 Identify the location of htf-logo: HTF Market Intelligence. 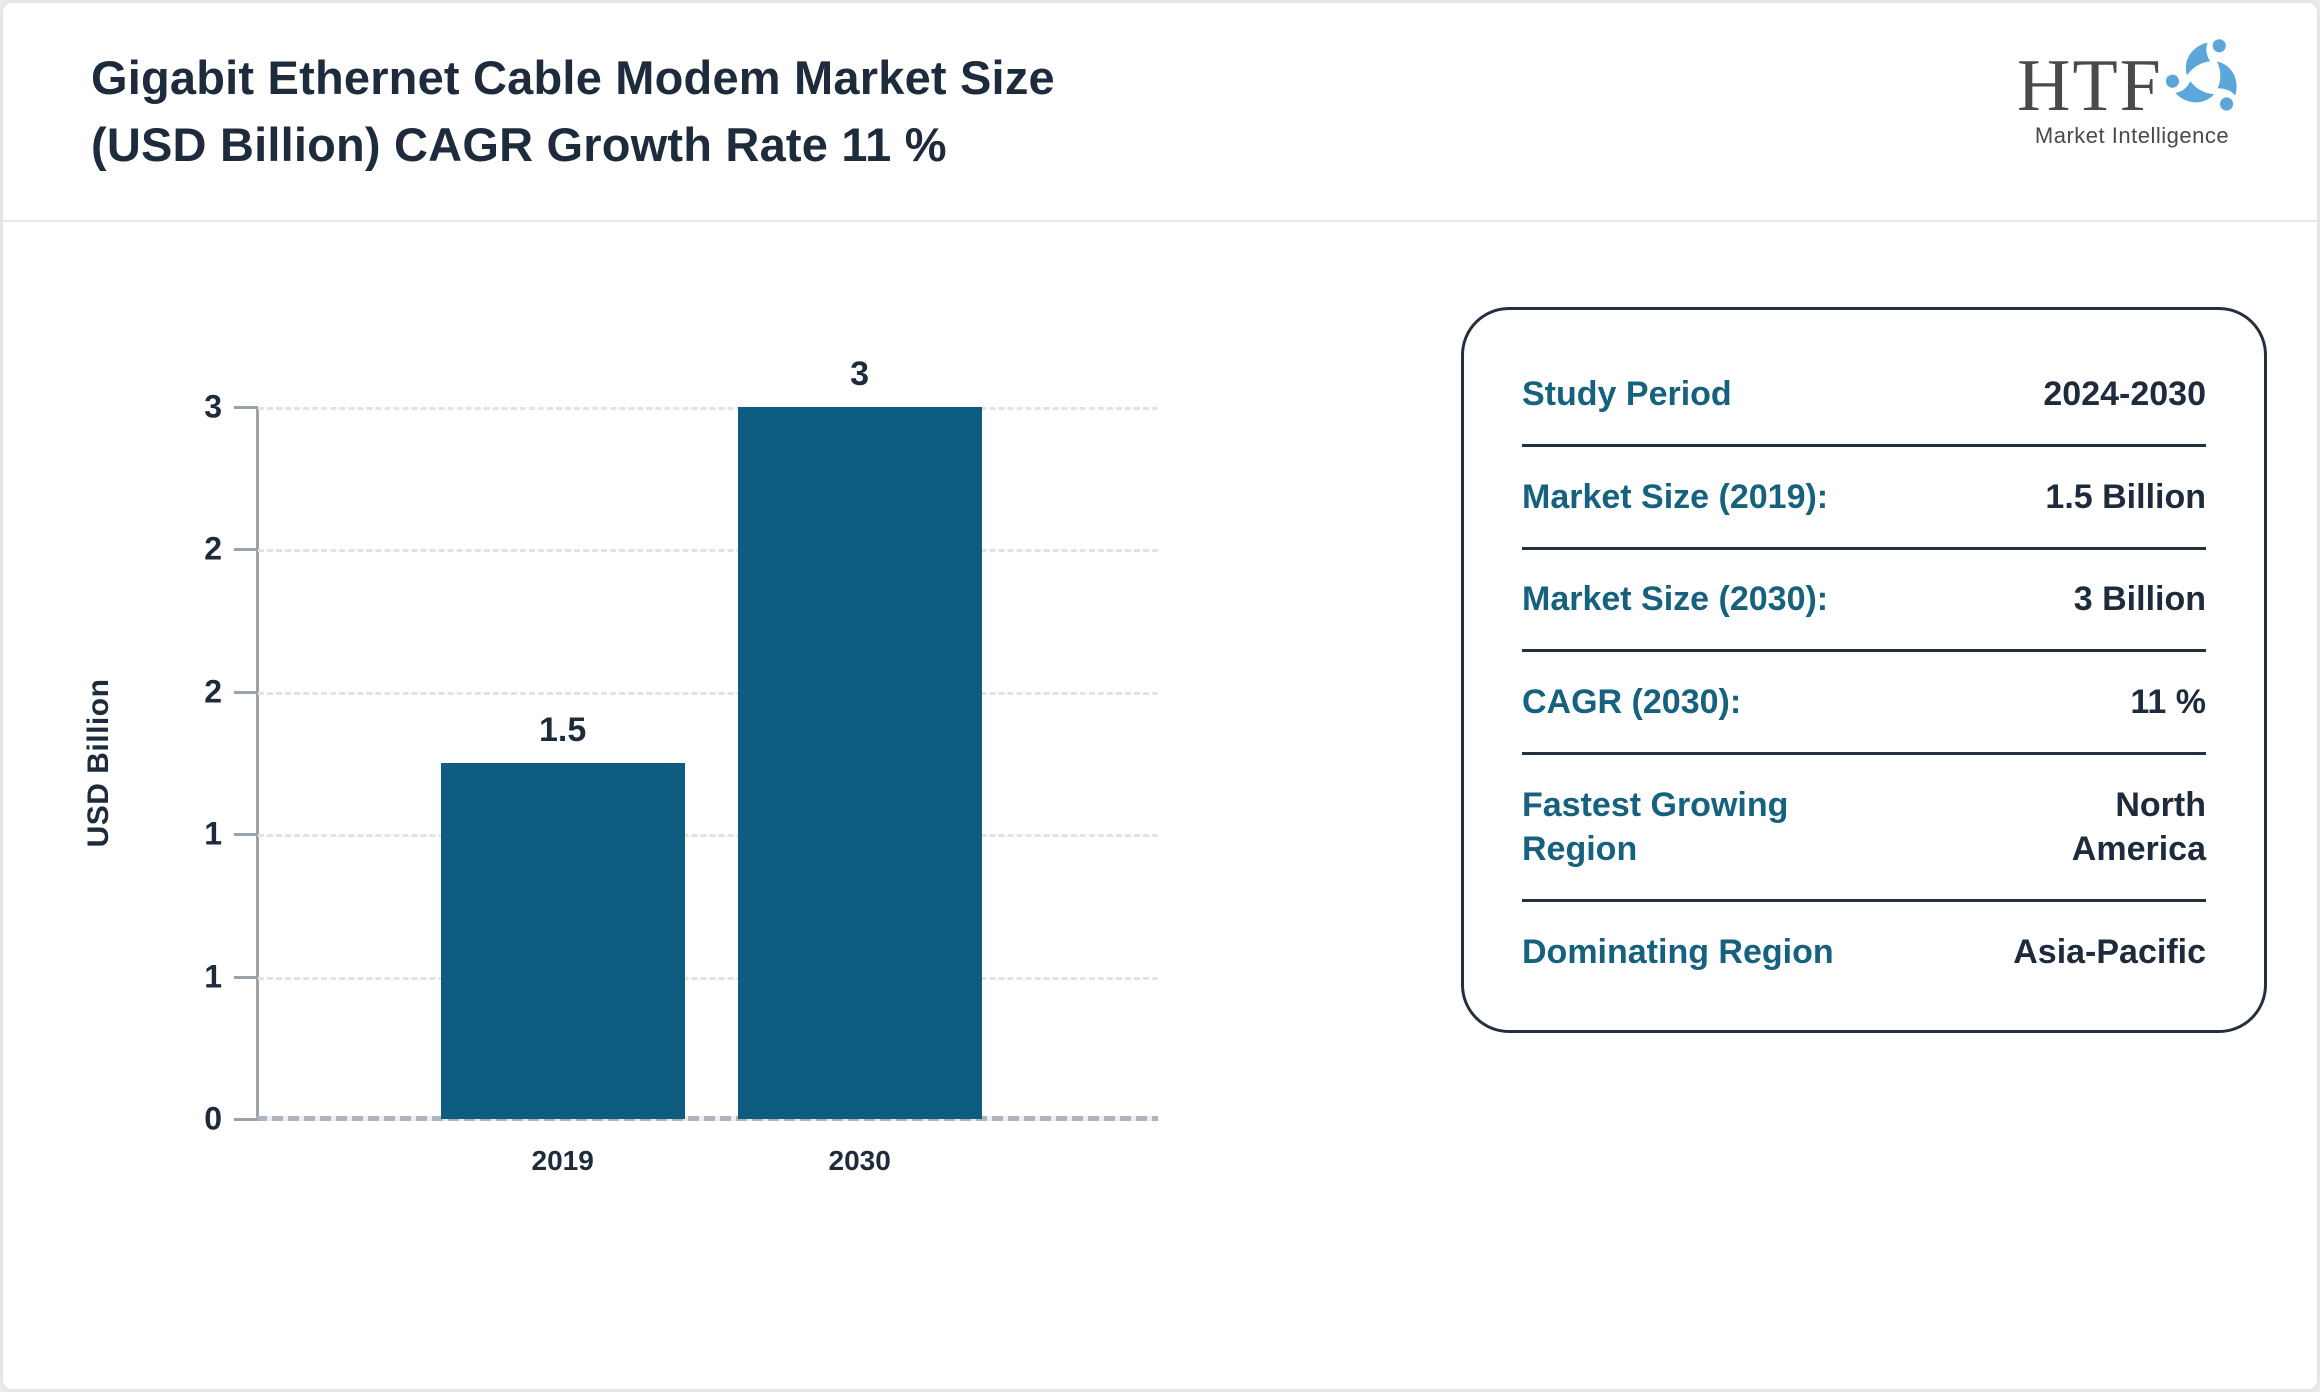
(2132, 90).